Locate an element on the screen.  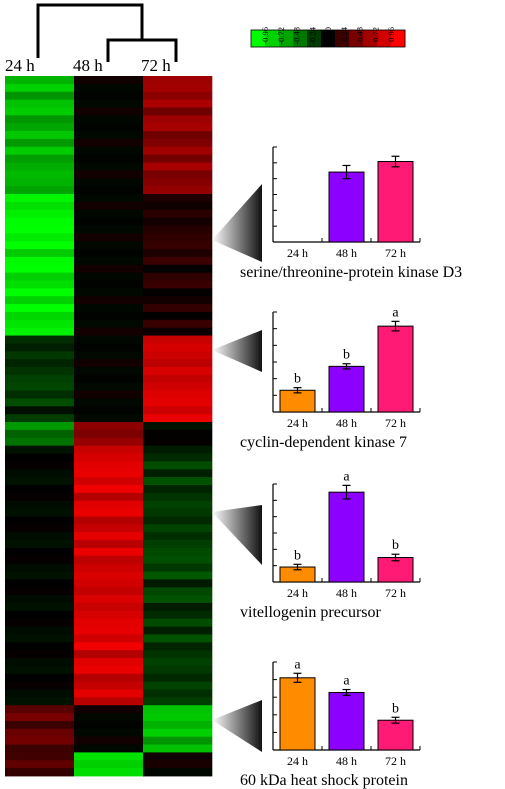
bar-chart: a 24 h a 48 h b 72 h 60 kDa heat shock protein is located at coordinates (330, 723).